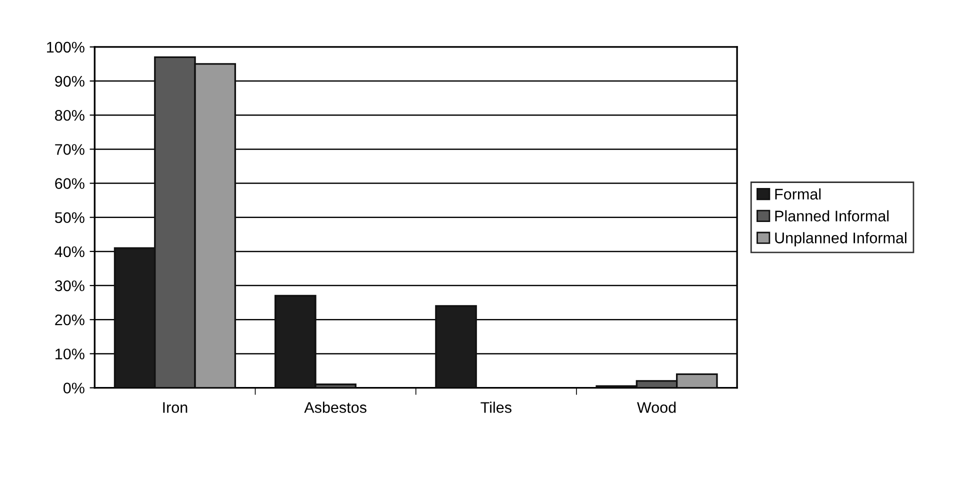 This screenshot has width=966, height=494. I want to click on y-tick-label: 60%, so click(69, 183).